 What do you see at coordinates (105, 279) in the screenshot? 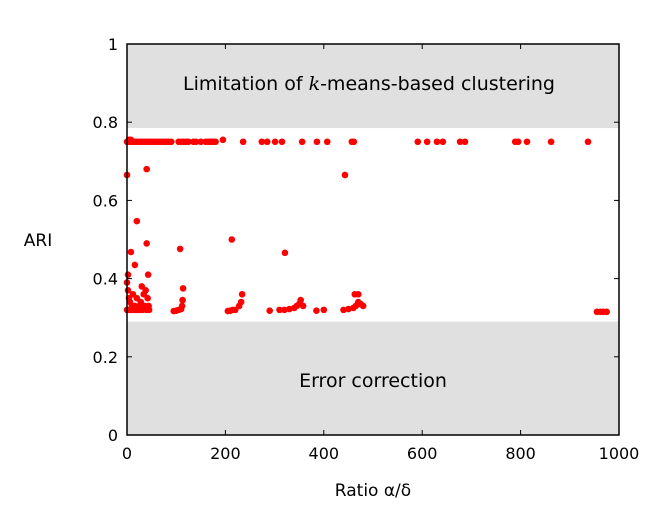
I see `y-tick-label: 0.4` at bounding box center [105, 279].